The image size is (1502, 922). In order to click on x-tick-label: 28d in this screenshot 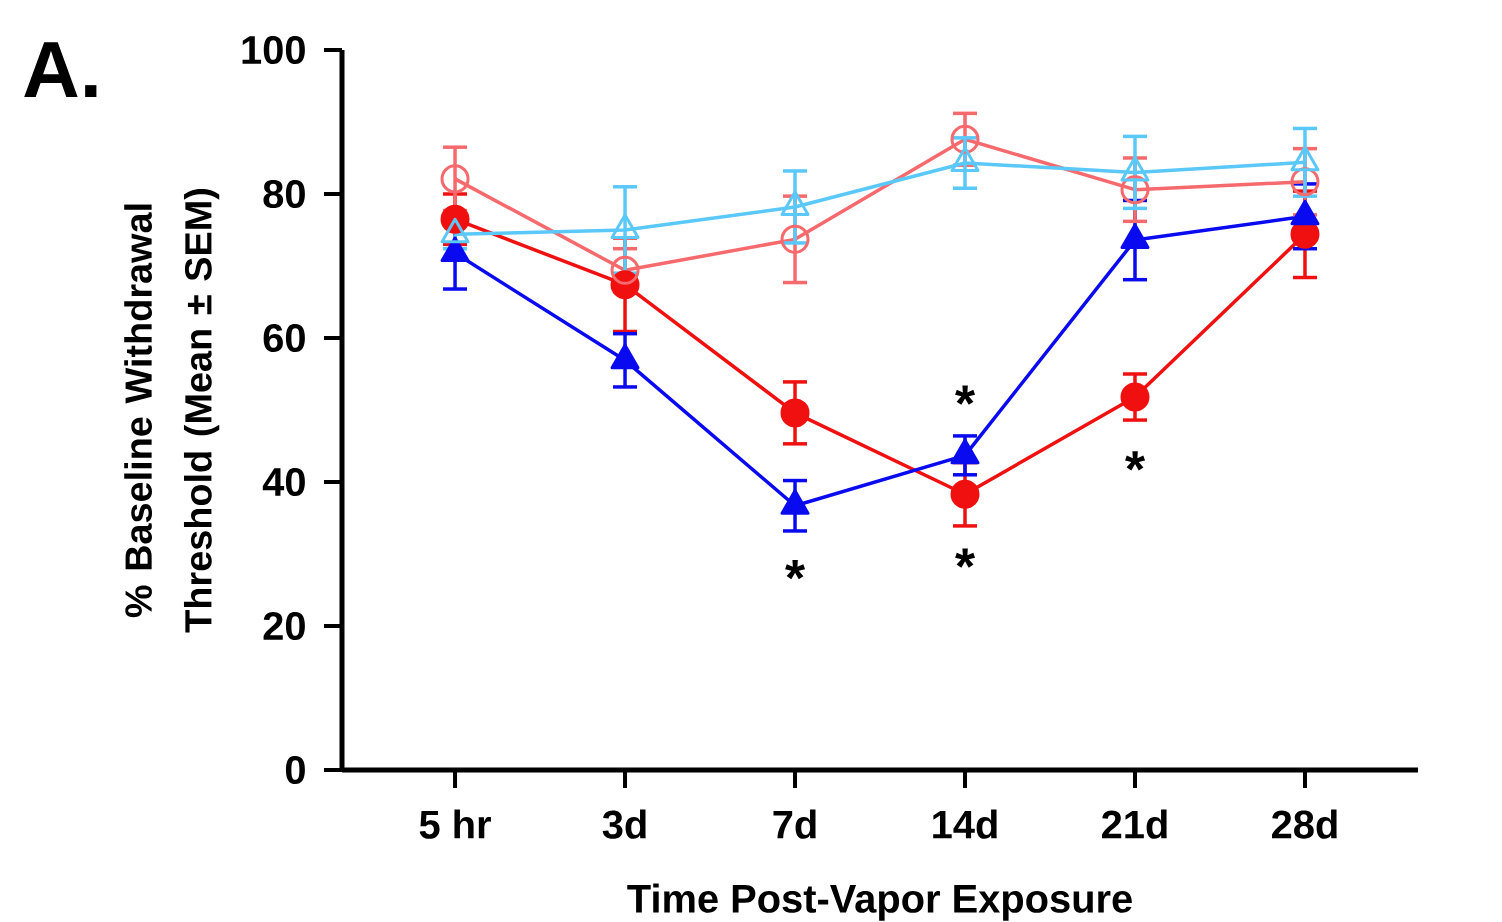, I will do `click(1304, 824)`.